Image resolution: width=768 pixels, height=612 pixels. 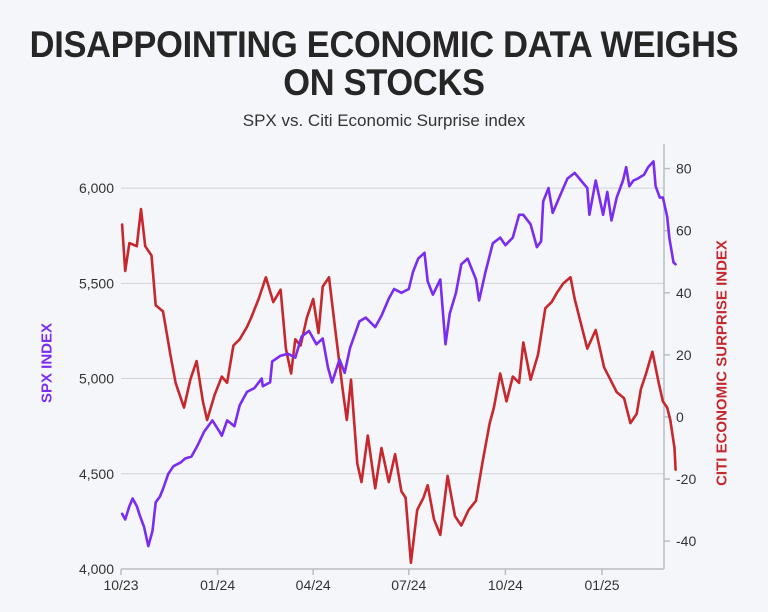 I want to click on y-right-tick-label: 40, so click(x=684, y=293).